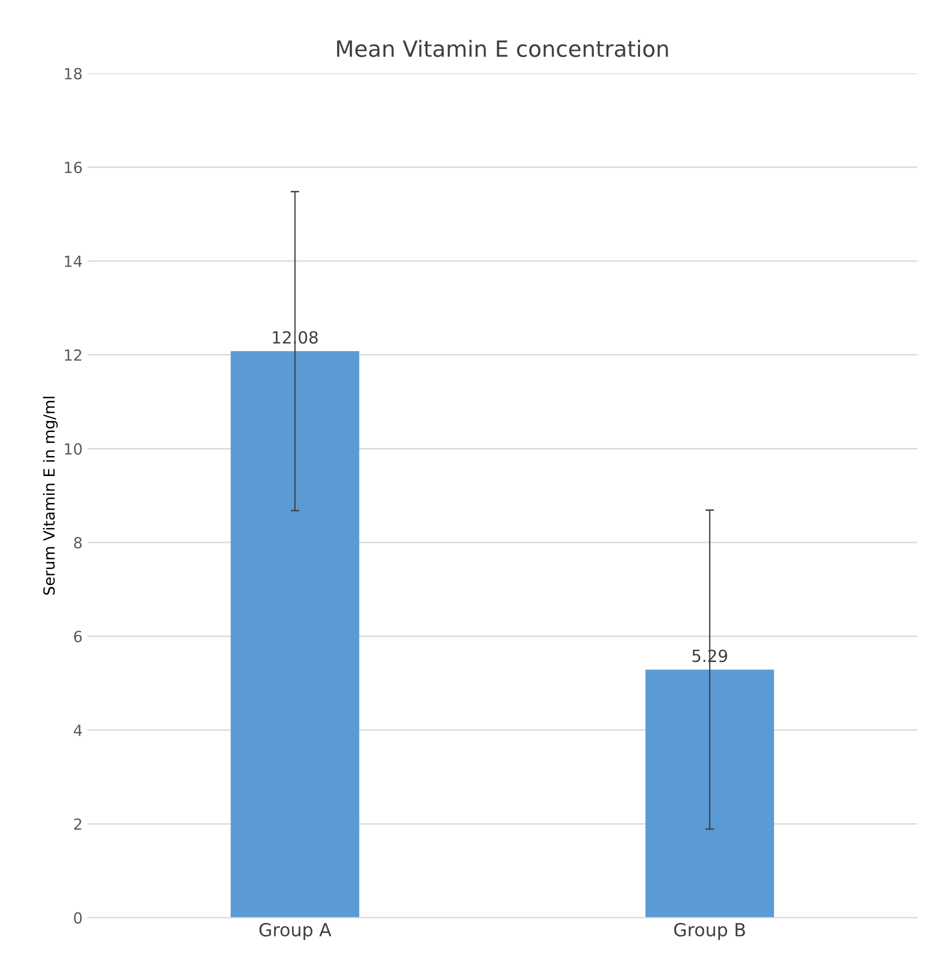 This screenshot has width=932, height=966. What do you see at coordinates (73, 168) in the screenshot?
I see `y-tick-label: 16` at bounding box center [73, 168].